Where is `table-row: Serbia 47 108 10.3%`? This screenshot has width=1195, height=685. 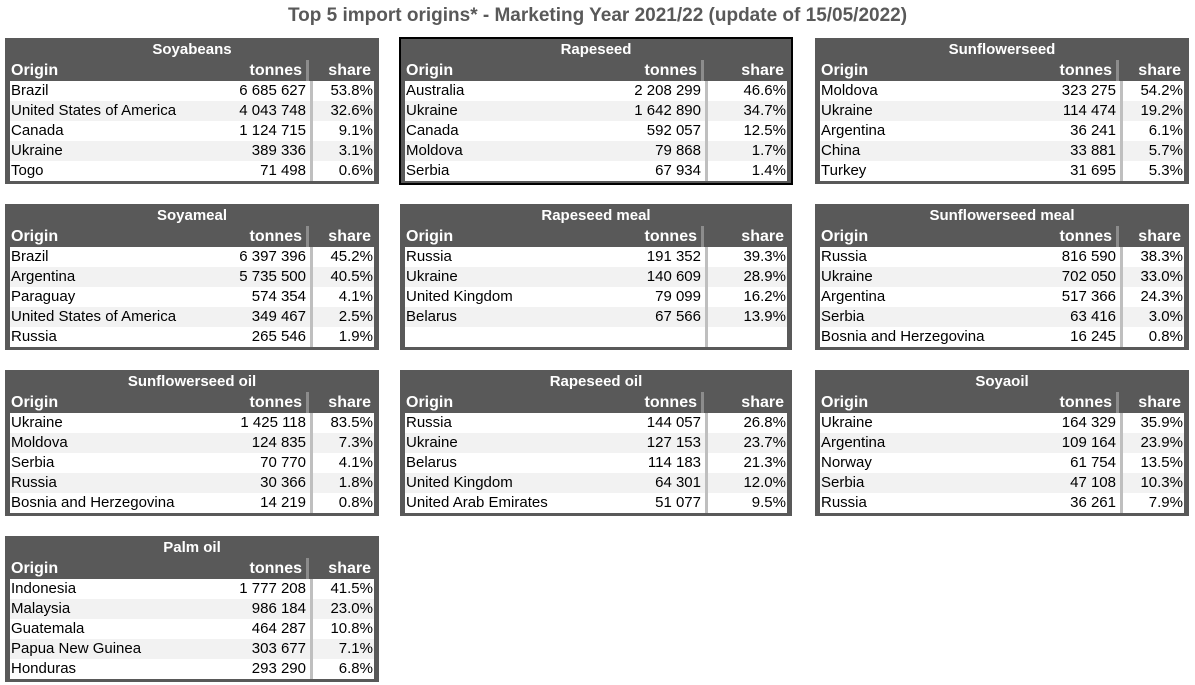
table-row: Serbia 47 108 10.3% is located at coordinates (1002, 483).